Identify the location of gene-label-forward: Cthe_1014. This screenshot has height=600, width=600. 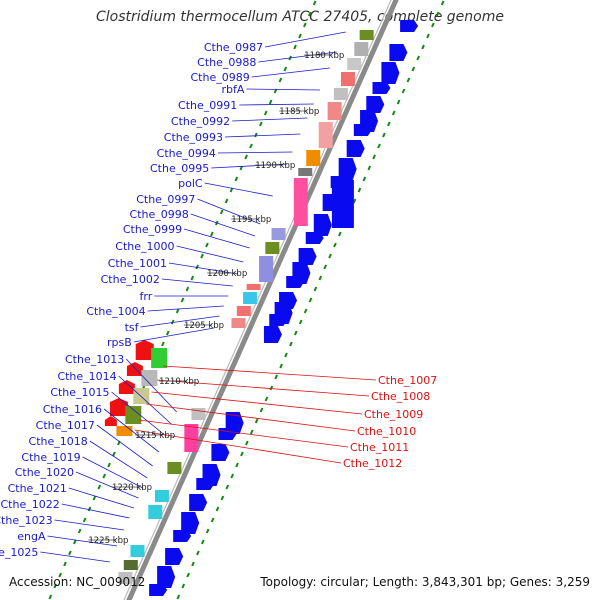
(86, 376).